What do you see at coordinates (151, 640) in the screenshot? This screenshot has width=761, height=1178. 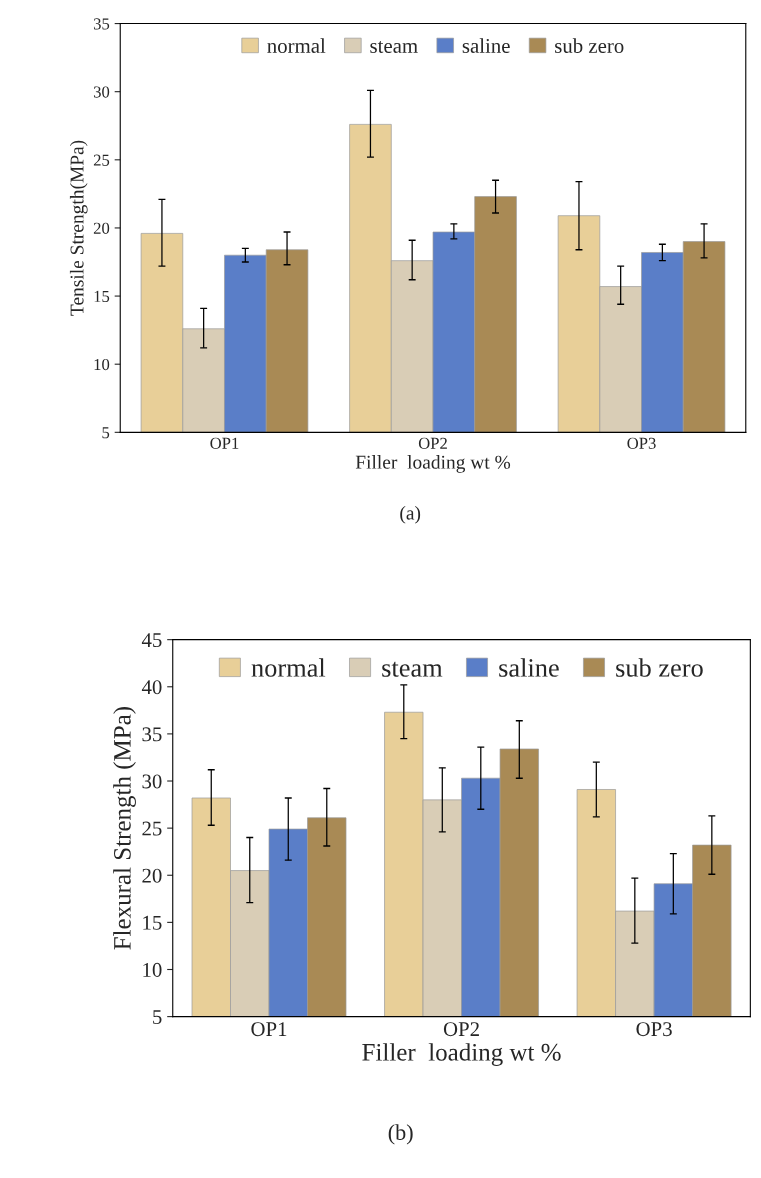 I see `y-tick-label: 45` at bounding box center [151, 640].